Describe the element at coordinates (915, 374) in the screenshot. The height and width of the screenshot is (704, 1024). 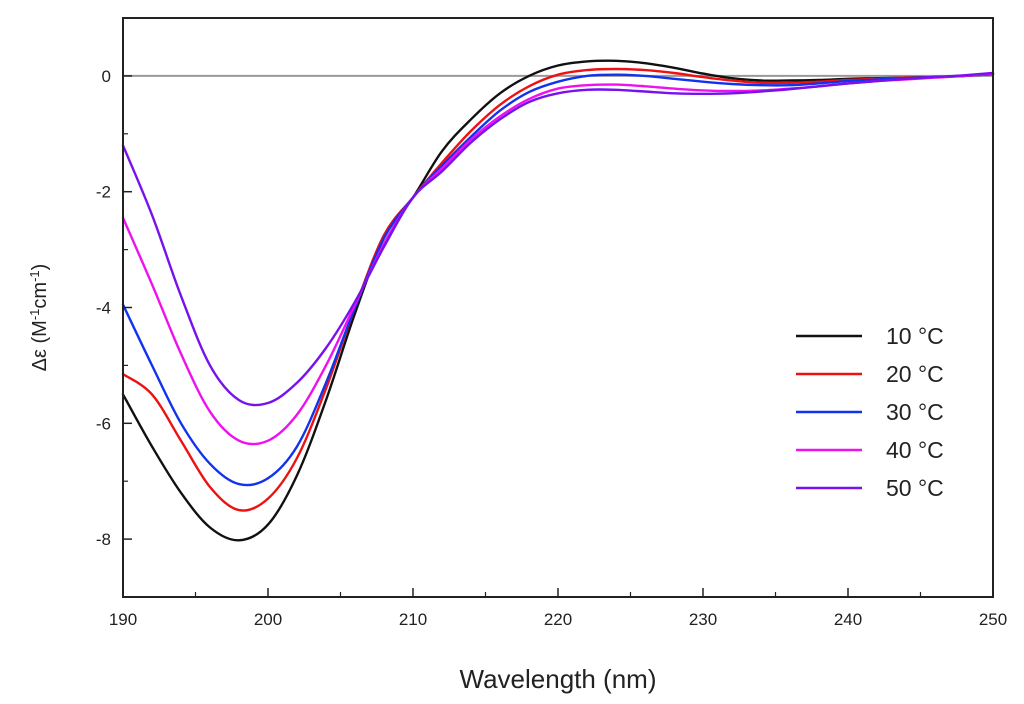
I see `legend-label: 20 °C` at that location.